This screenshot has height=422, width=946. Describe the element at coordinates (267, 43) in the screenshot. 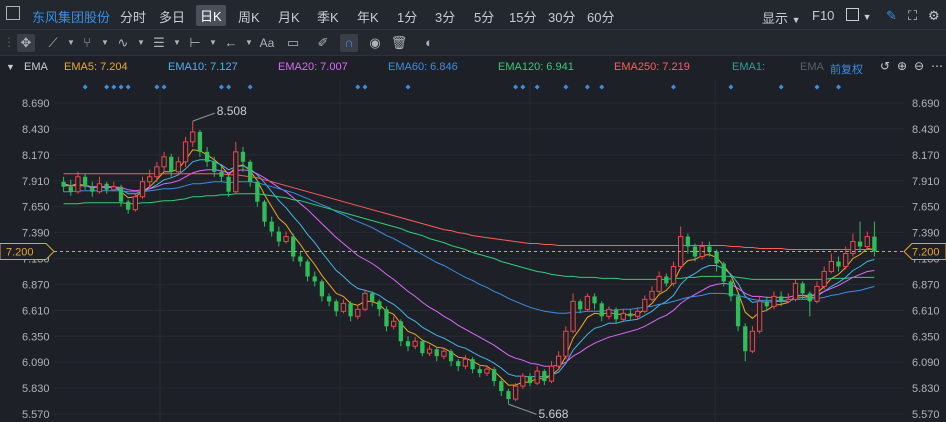

I see `text-icon: Aa` at that location.